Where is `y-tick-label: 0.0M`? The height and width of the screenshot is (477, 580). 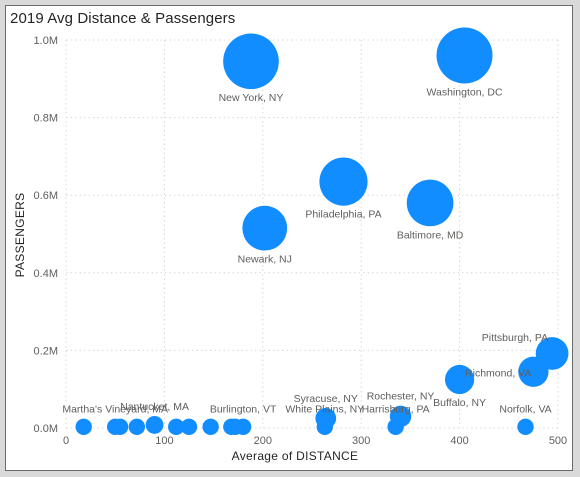 y-tick-label: 0.0M is located at coordinates (46, 429).